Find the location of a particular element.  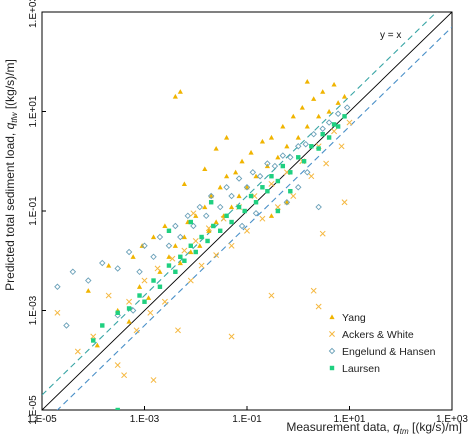

identity-line-annotation: y = x is located at coordinates (390, 35).